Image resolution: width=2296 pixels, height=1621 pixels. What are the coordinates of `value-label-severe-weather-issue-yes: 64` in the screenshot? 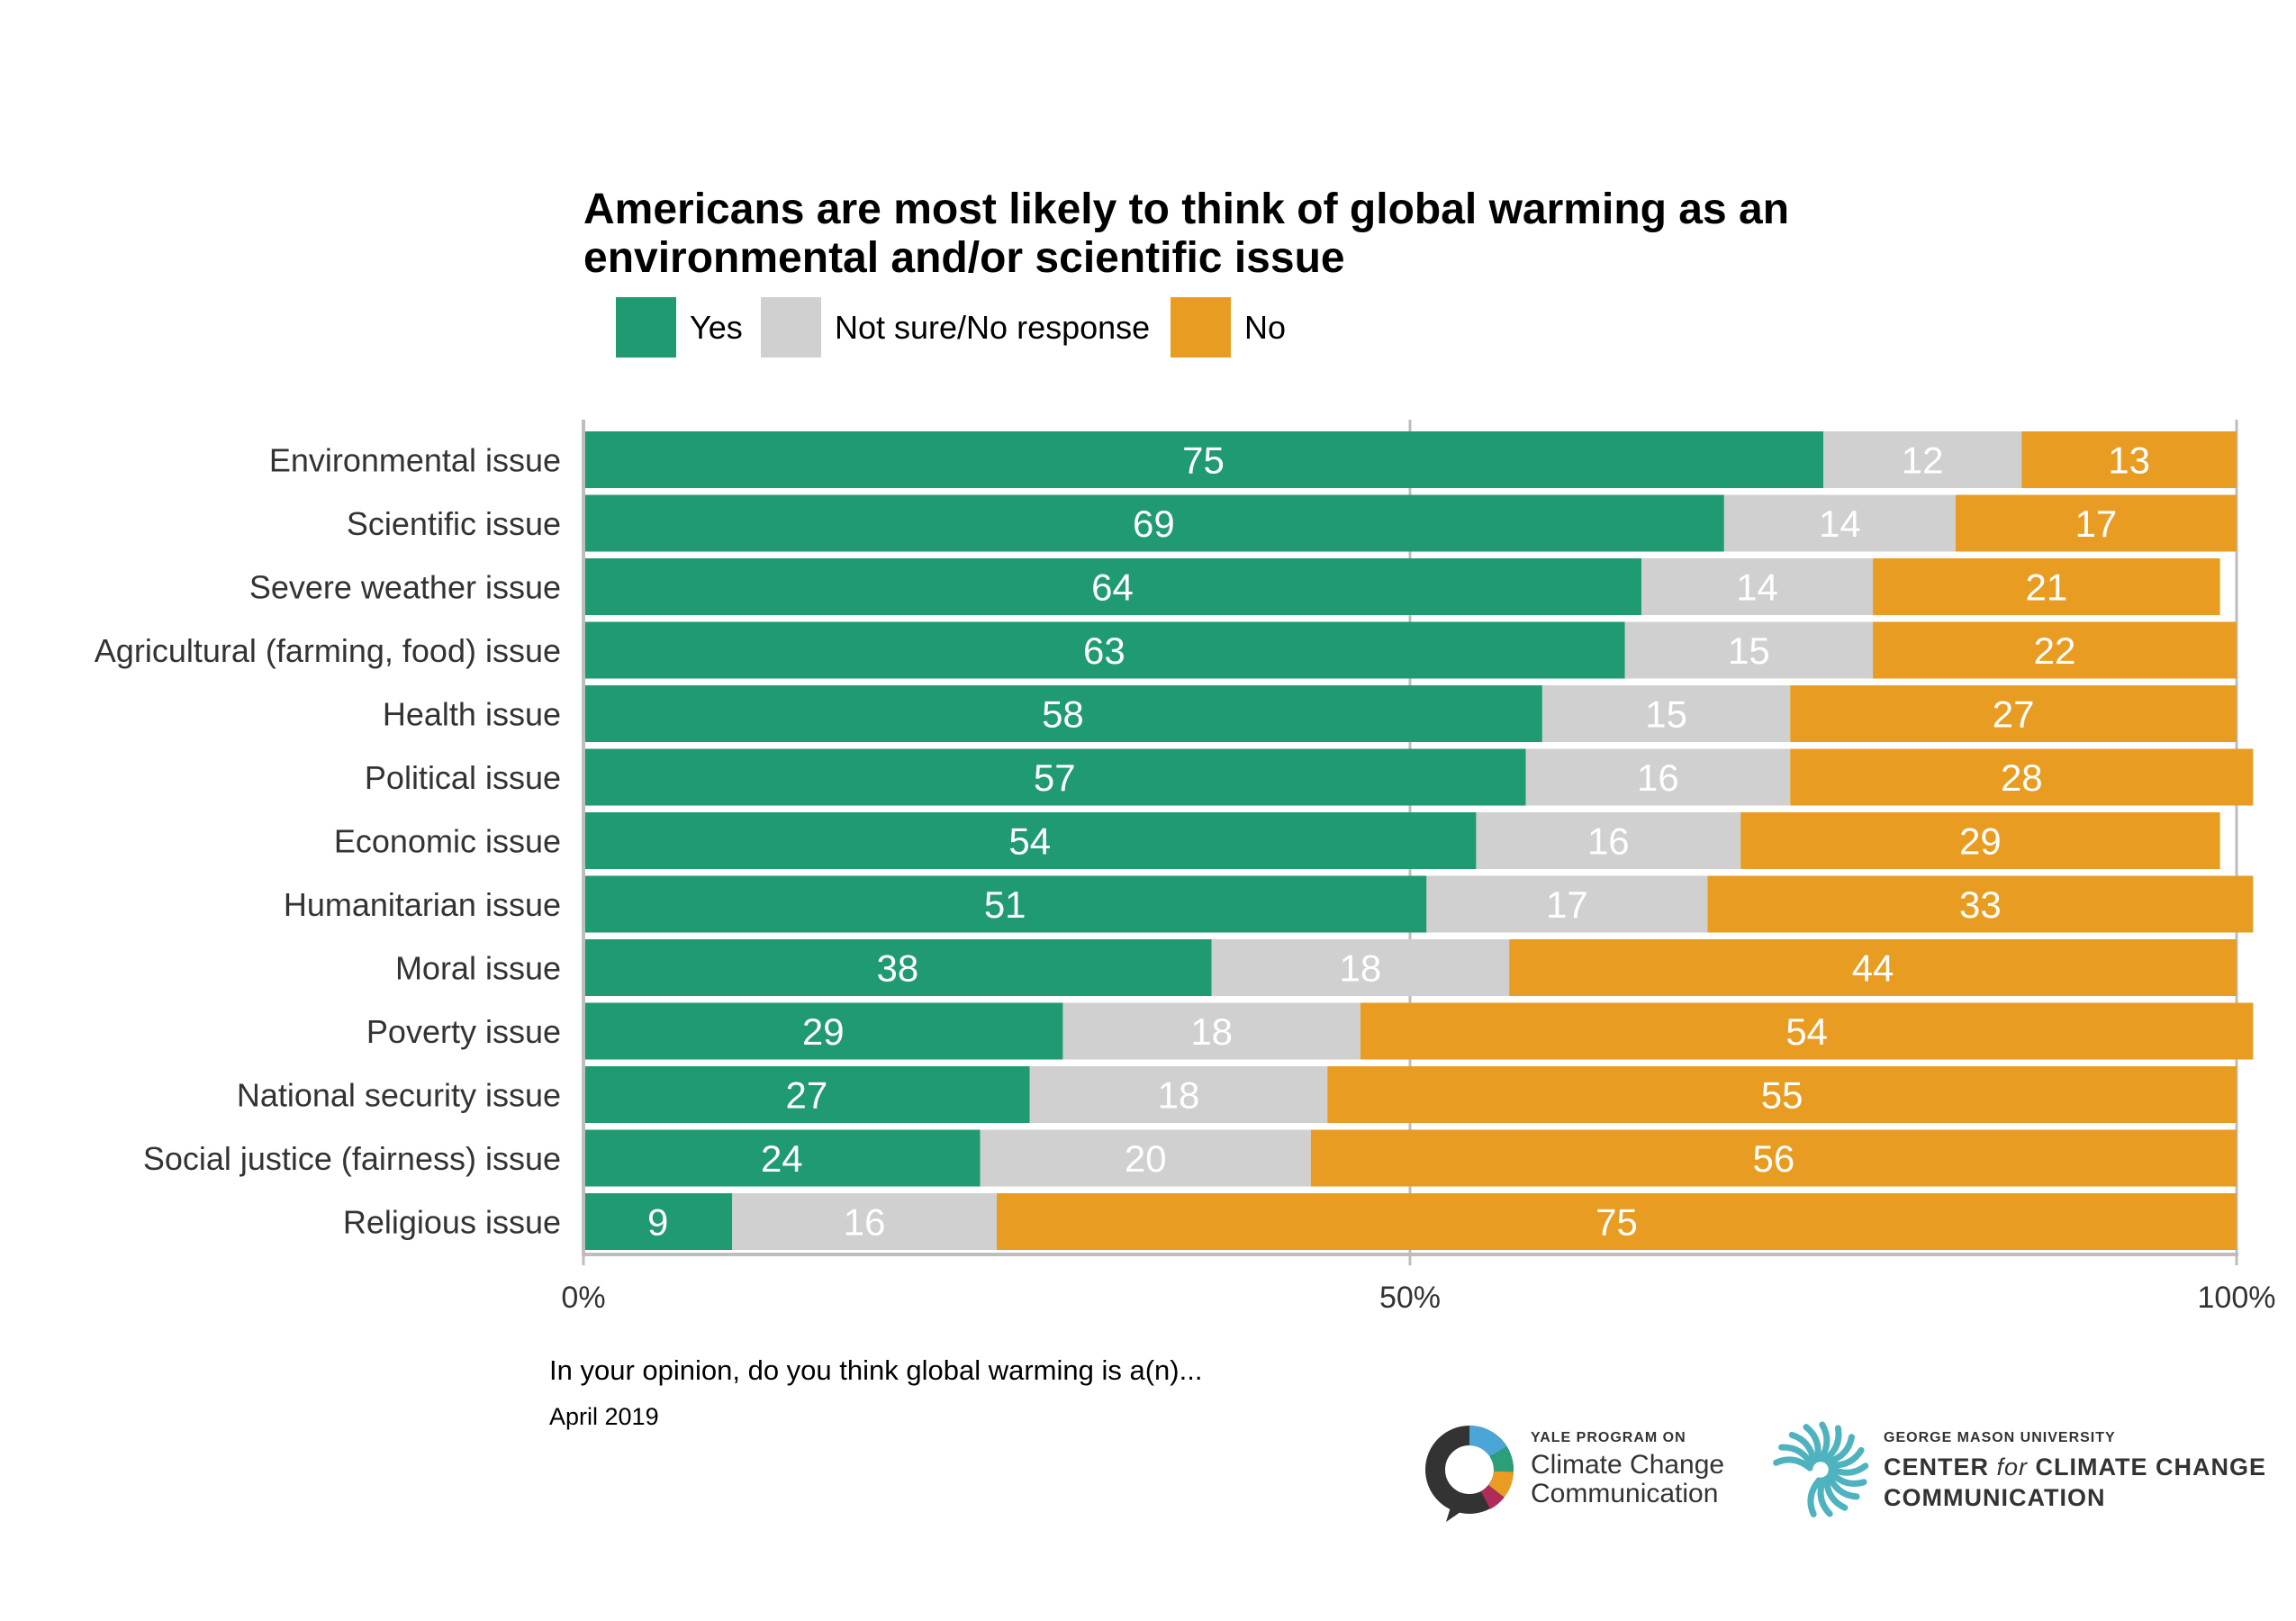 It's located at (1113, 587).